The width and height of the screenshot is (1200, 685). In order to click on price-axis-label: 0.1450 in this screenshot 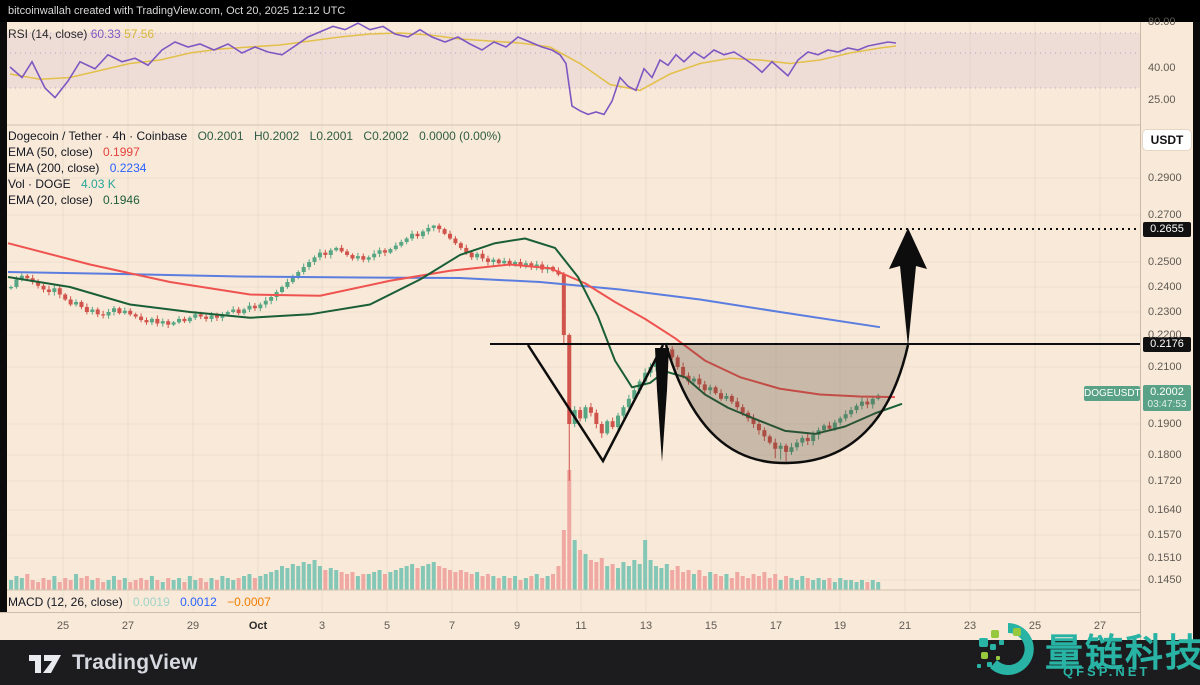, I will do `click(1165, 580)`.